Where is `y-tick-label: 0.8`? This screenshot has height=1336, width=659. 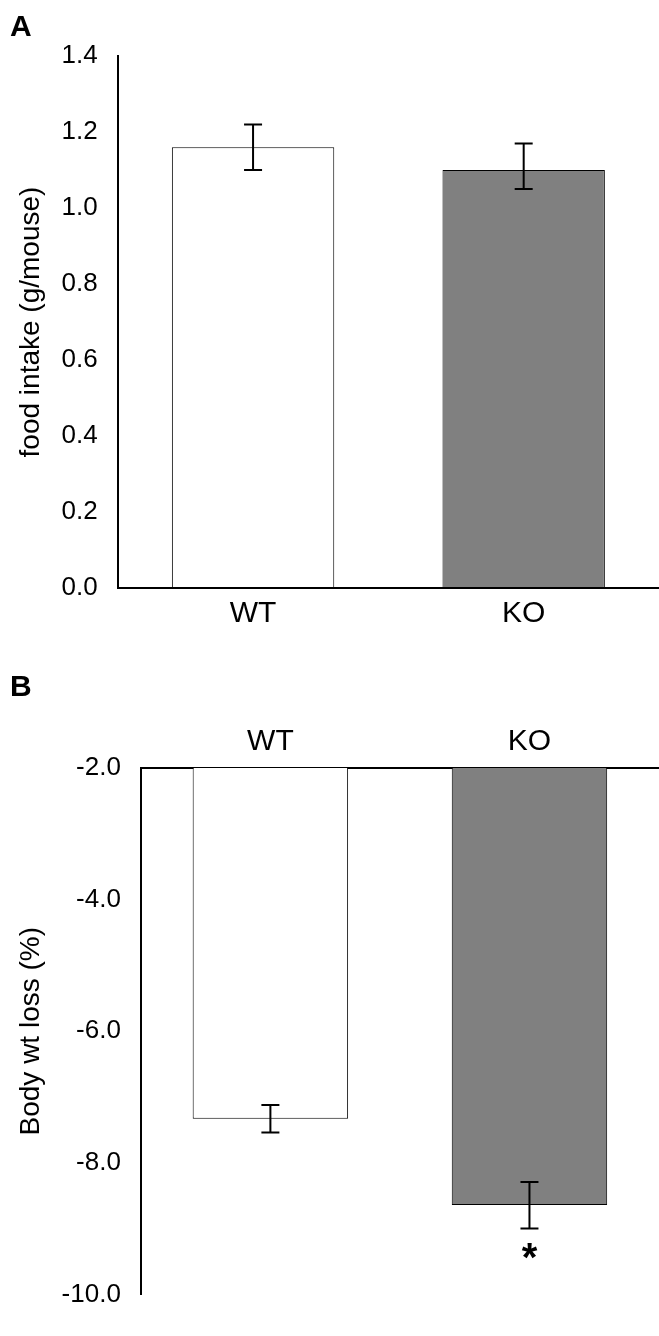
y-tick-label: 0.8 is located at coordinates (79, 282).